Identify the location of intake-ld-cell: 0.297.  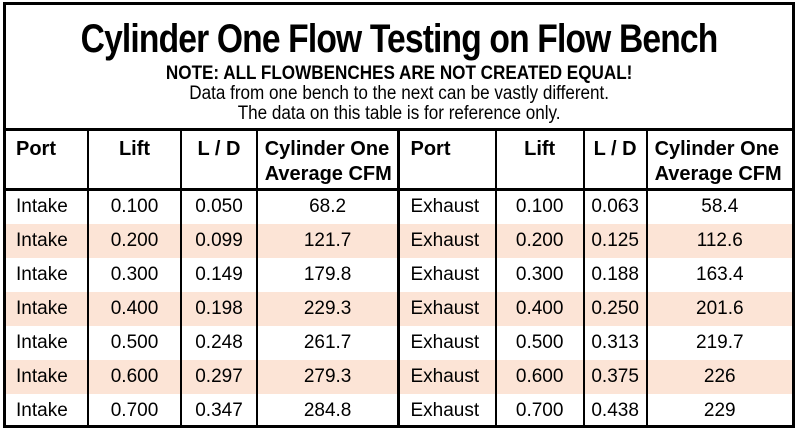
(218, 376).